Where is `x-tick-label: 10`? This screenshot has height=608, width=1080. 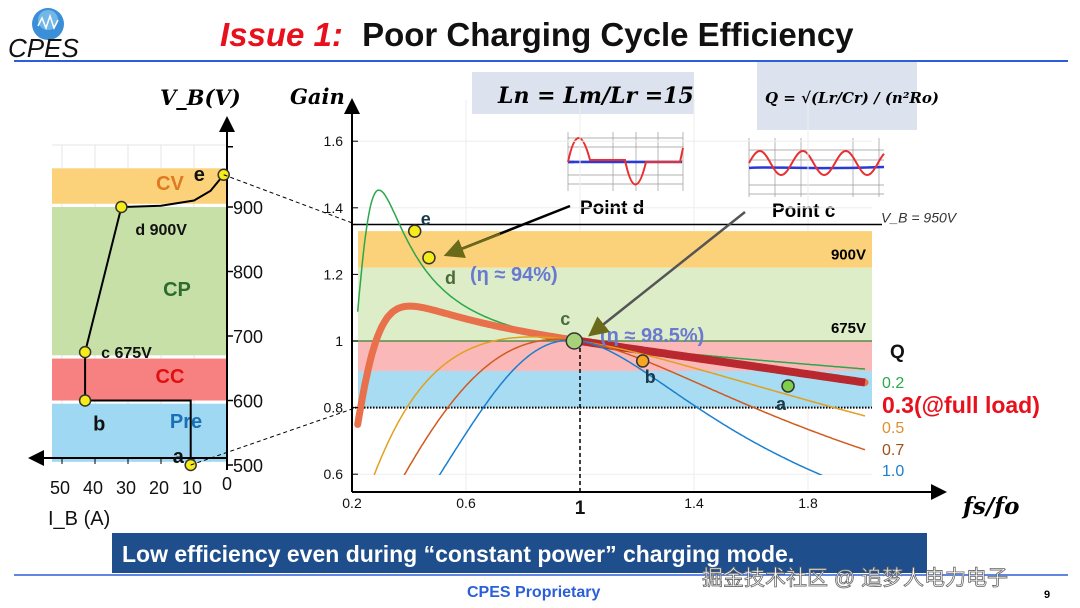 x-tick-label: 10 is located at coordinates (192, 488).